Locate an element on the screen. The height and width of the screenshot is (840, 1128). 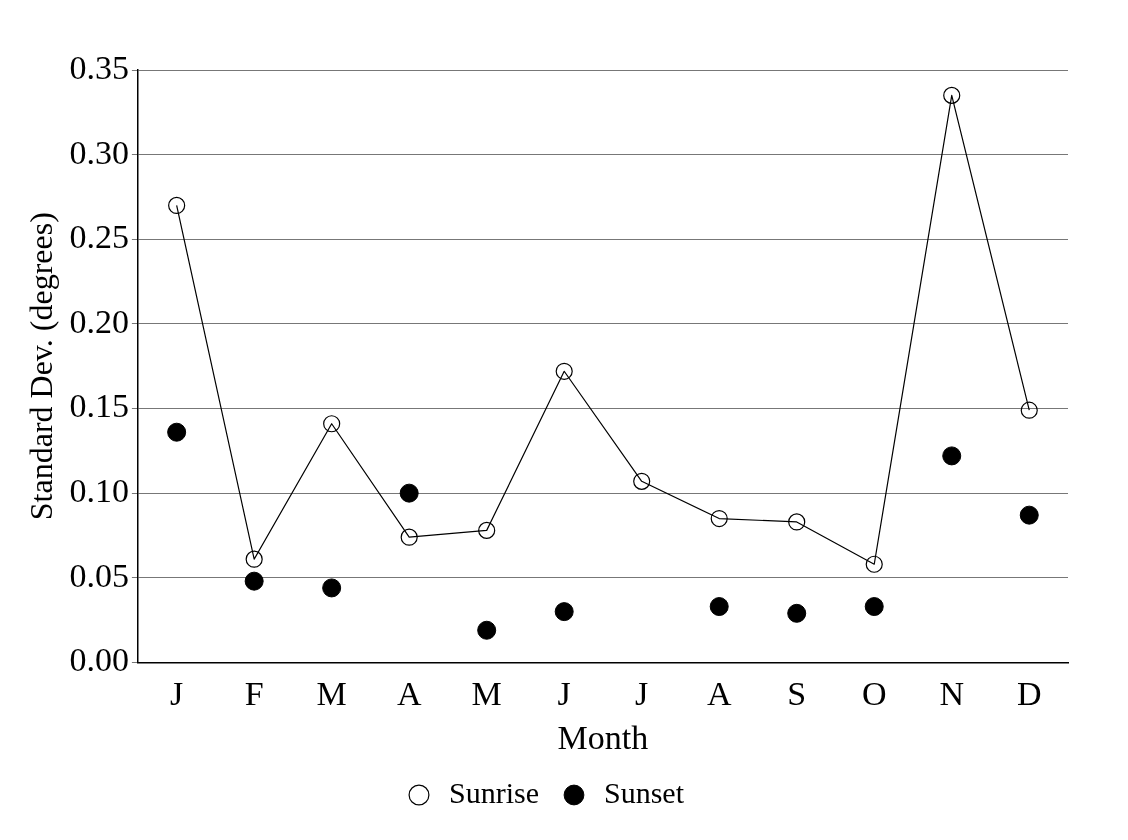
y-tick-label: 0.10 is located at coordinates (99, 491).